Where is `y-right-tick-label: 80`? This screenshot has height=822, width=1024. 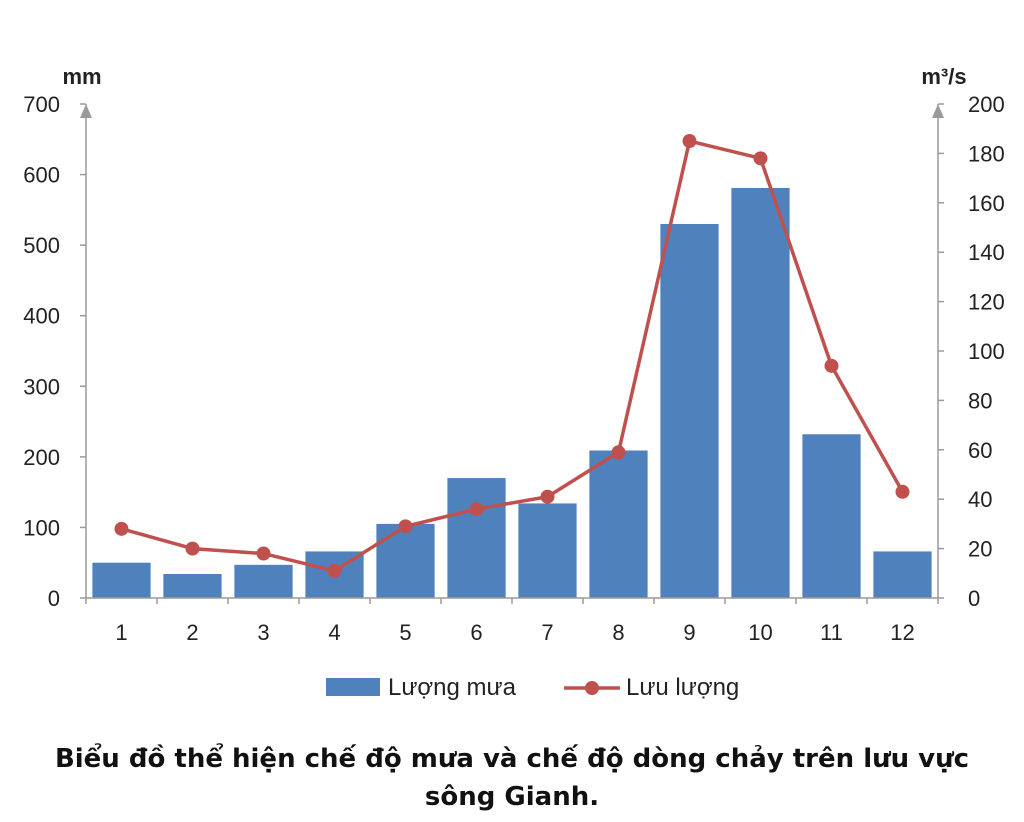
y-right-tick-label: 80 is located at coordinates (980, 400).